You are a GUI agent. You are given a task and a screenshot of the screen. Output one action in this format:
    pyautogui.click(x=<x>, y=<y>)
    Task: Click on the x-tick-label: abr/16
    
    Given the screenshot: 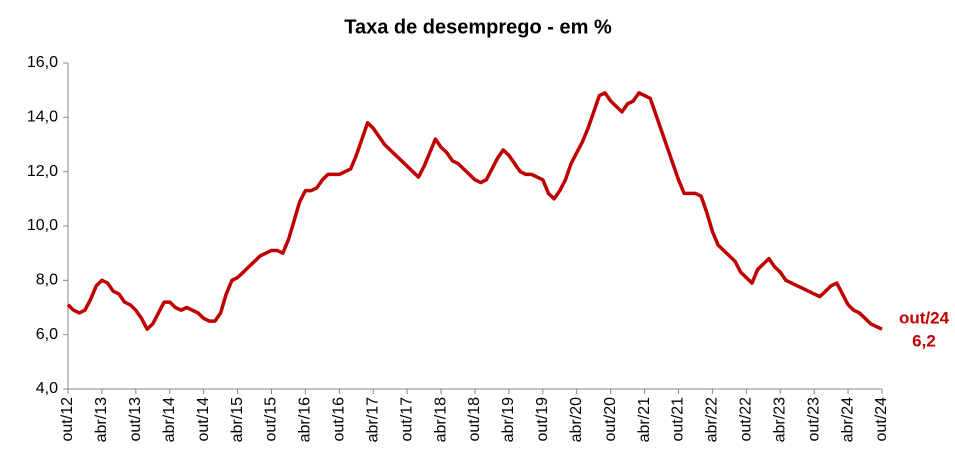 What is the action you would take?
    pyautogui.click(x=305, y=419)
    